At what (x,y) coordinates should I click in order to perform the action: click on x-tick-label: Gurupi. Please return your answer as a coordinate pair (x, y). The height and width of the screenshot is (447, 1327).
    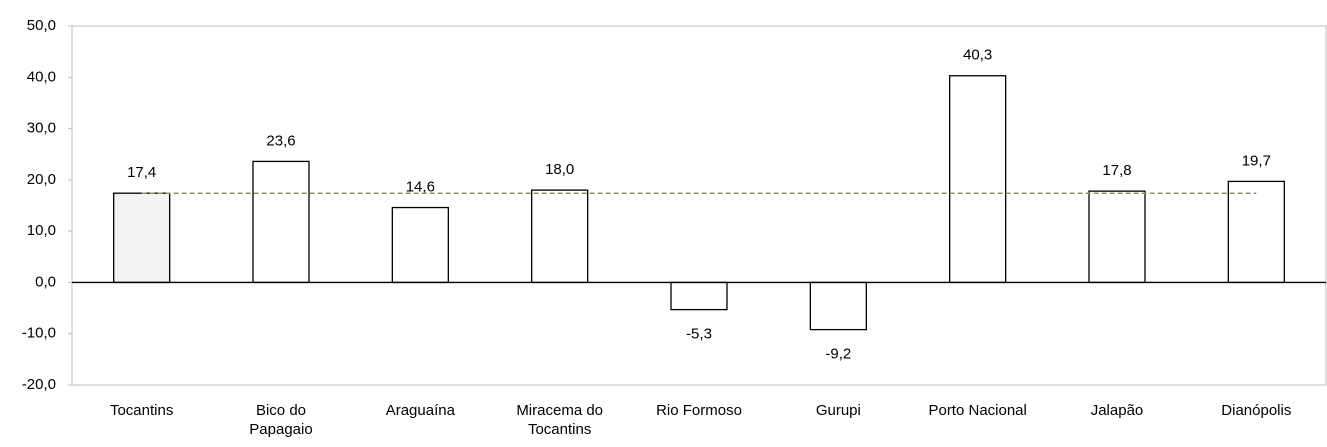
    Looking at the image, I should click on (838, 410).